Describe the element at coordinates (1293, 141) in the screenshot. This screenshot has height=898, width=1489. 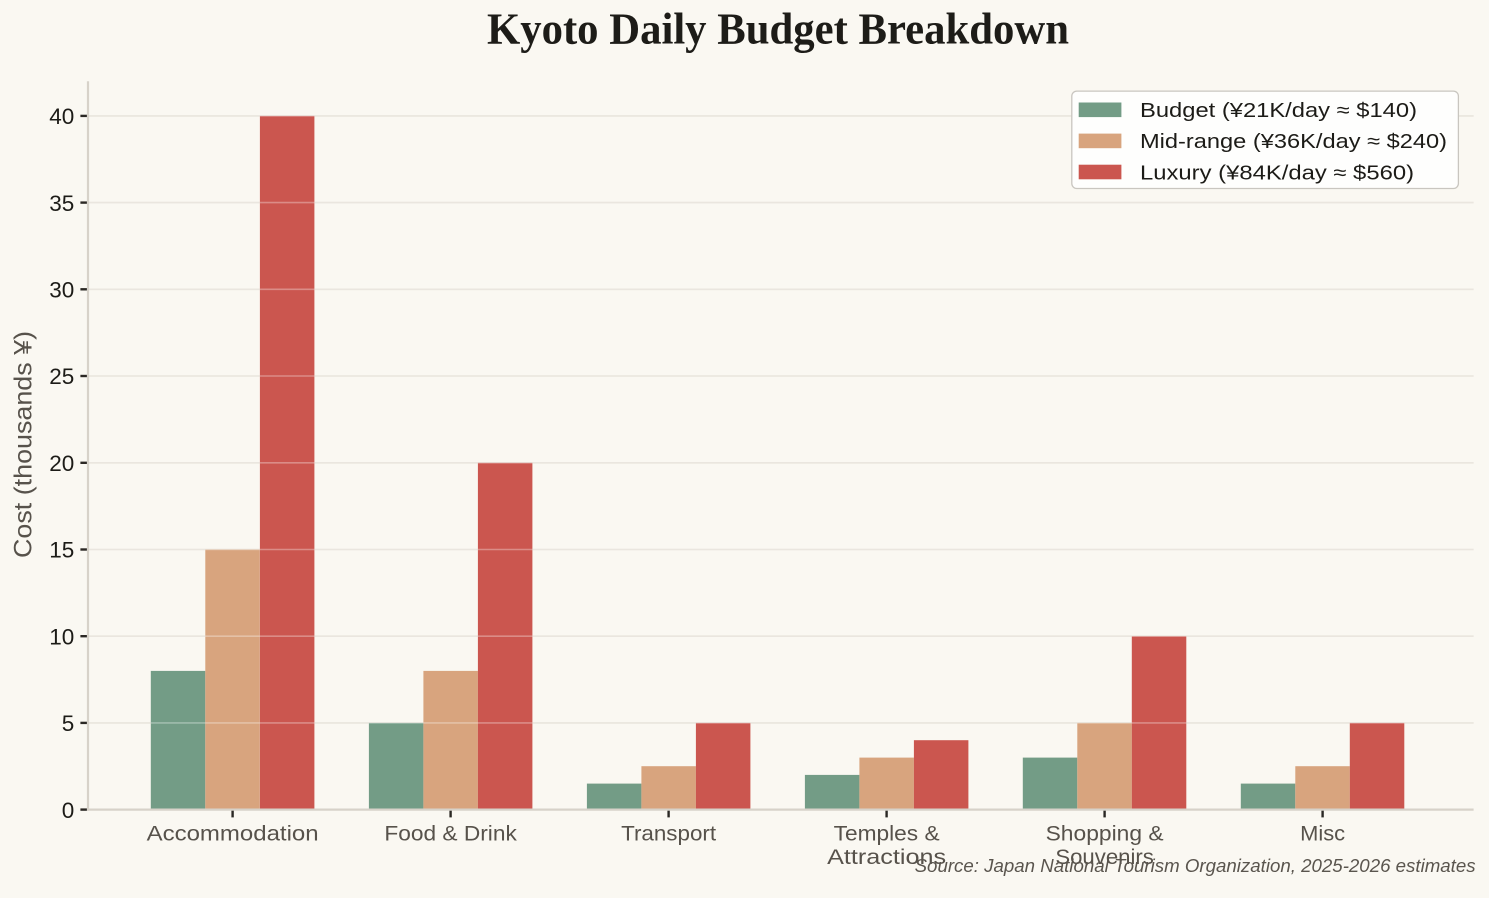
I see `svg-text: Mid-range (¥36K/day ≈ $240)` at that location.